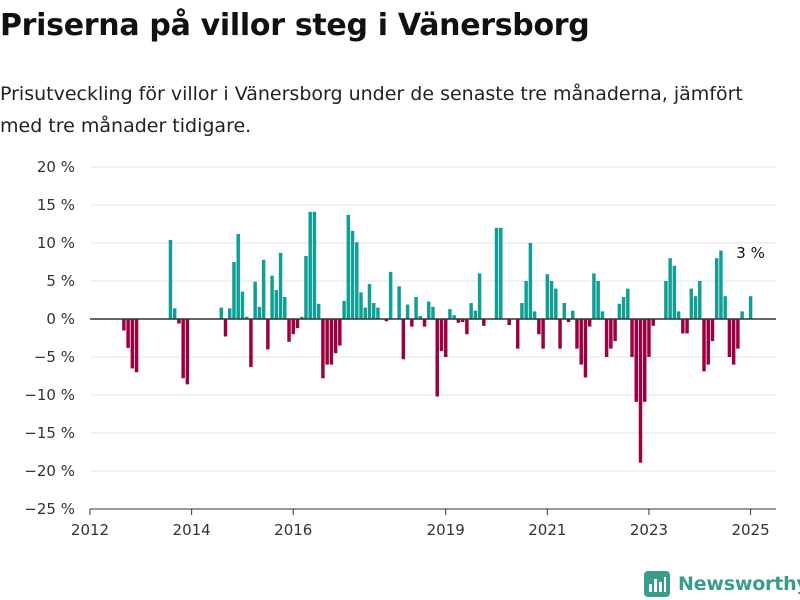  I want to click on annotation-label: 3 %, so click(750, 253).